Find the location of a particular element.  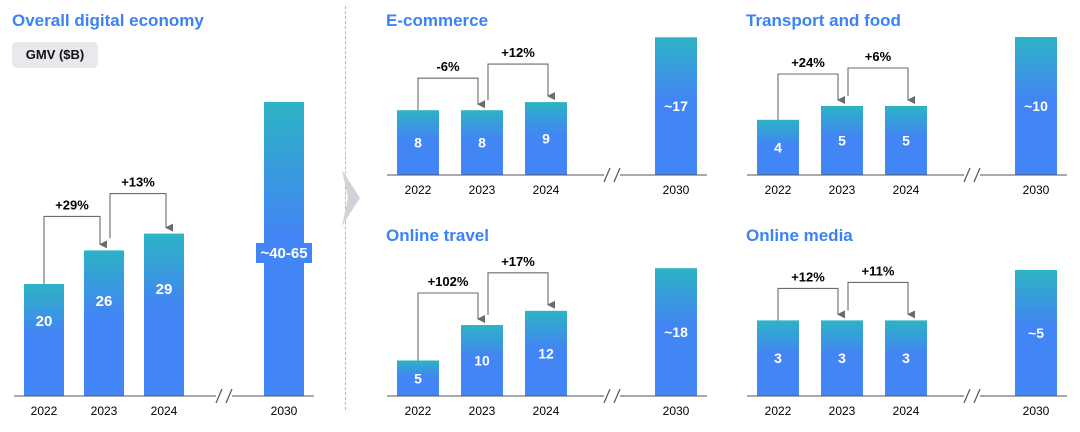

overall-title: Overall digital economy is located at coordinates (108, 20).